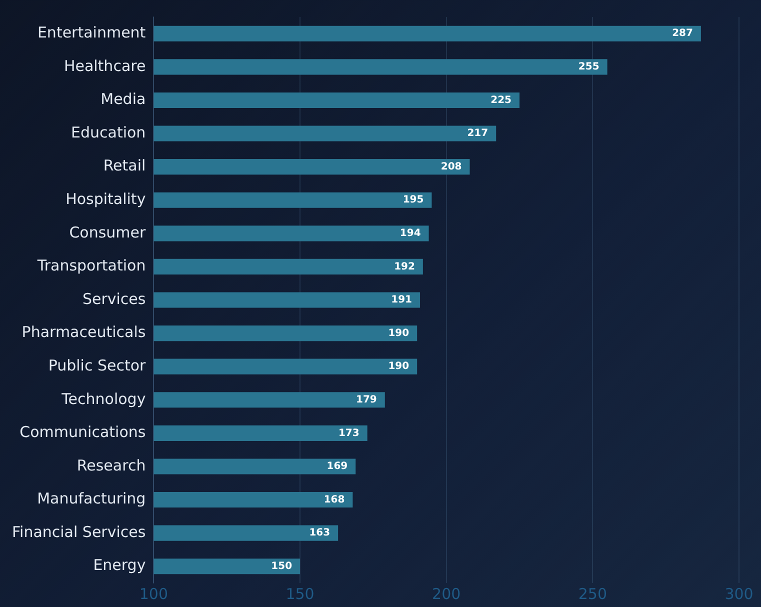 The height and width of the screenshot is (607, 761). I want to click on data-label: 217, so click(477, 134).